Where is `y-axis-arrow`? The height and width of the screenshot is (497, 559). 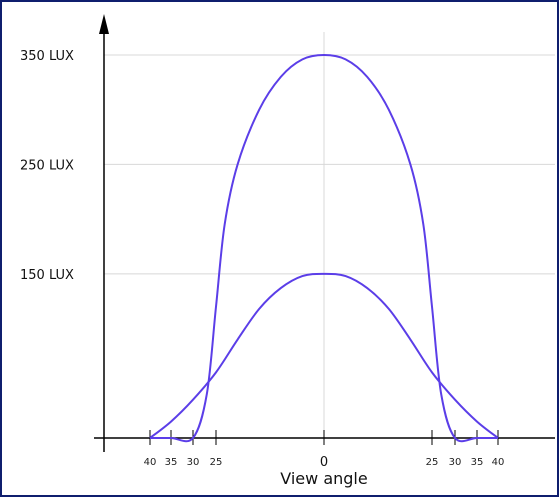
y-axis-arrow is located at coordinates (104, 24).